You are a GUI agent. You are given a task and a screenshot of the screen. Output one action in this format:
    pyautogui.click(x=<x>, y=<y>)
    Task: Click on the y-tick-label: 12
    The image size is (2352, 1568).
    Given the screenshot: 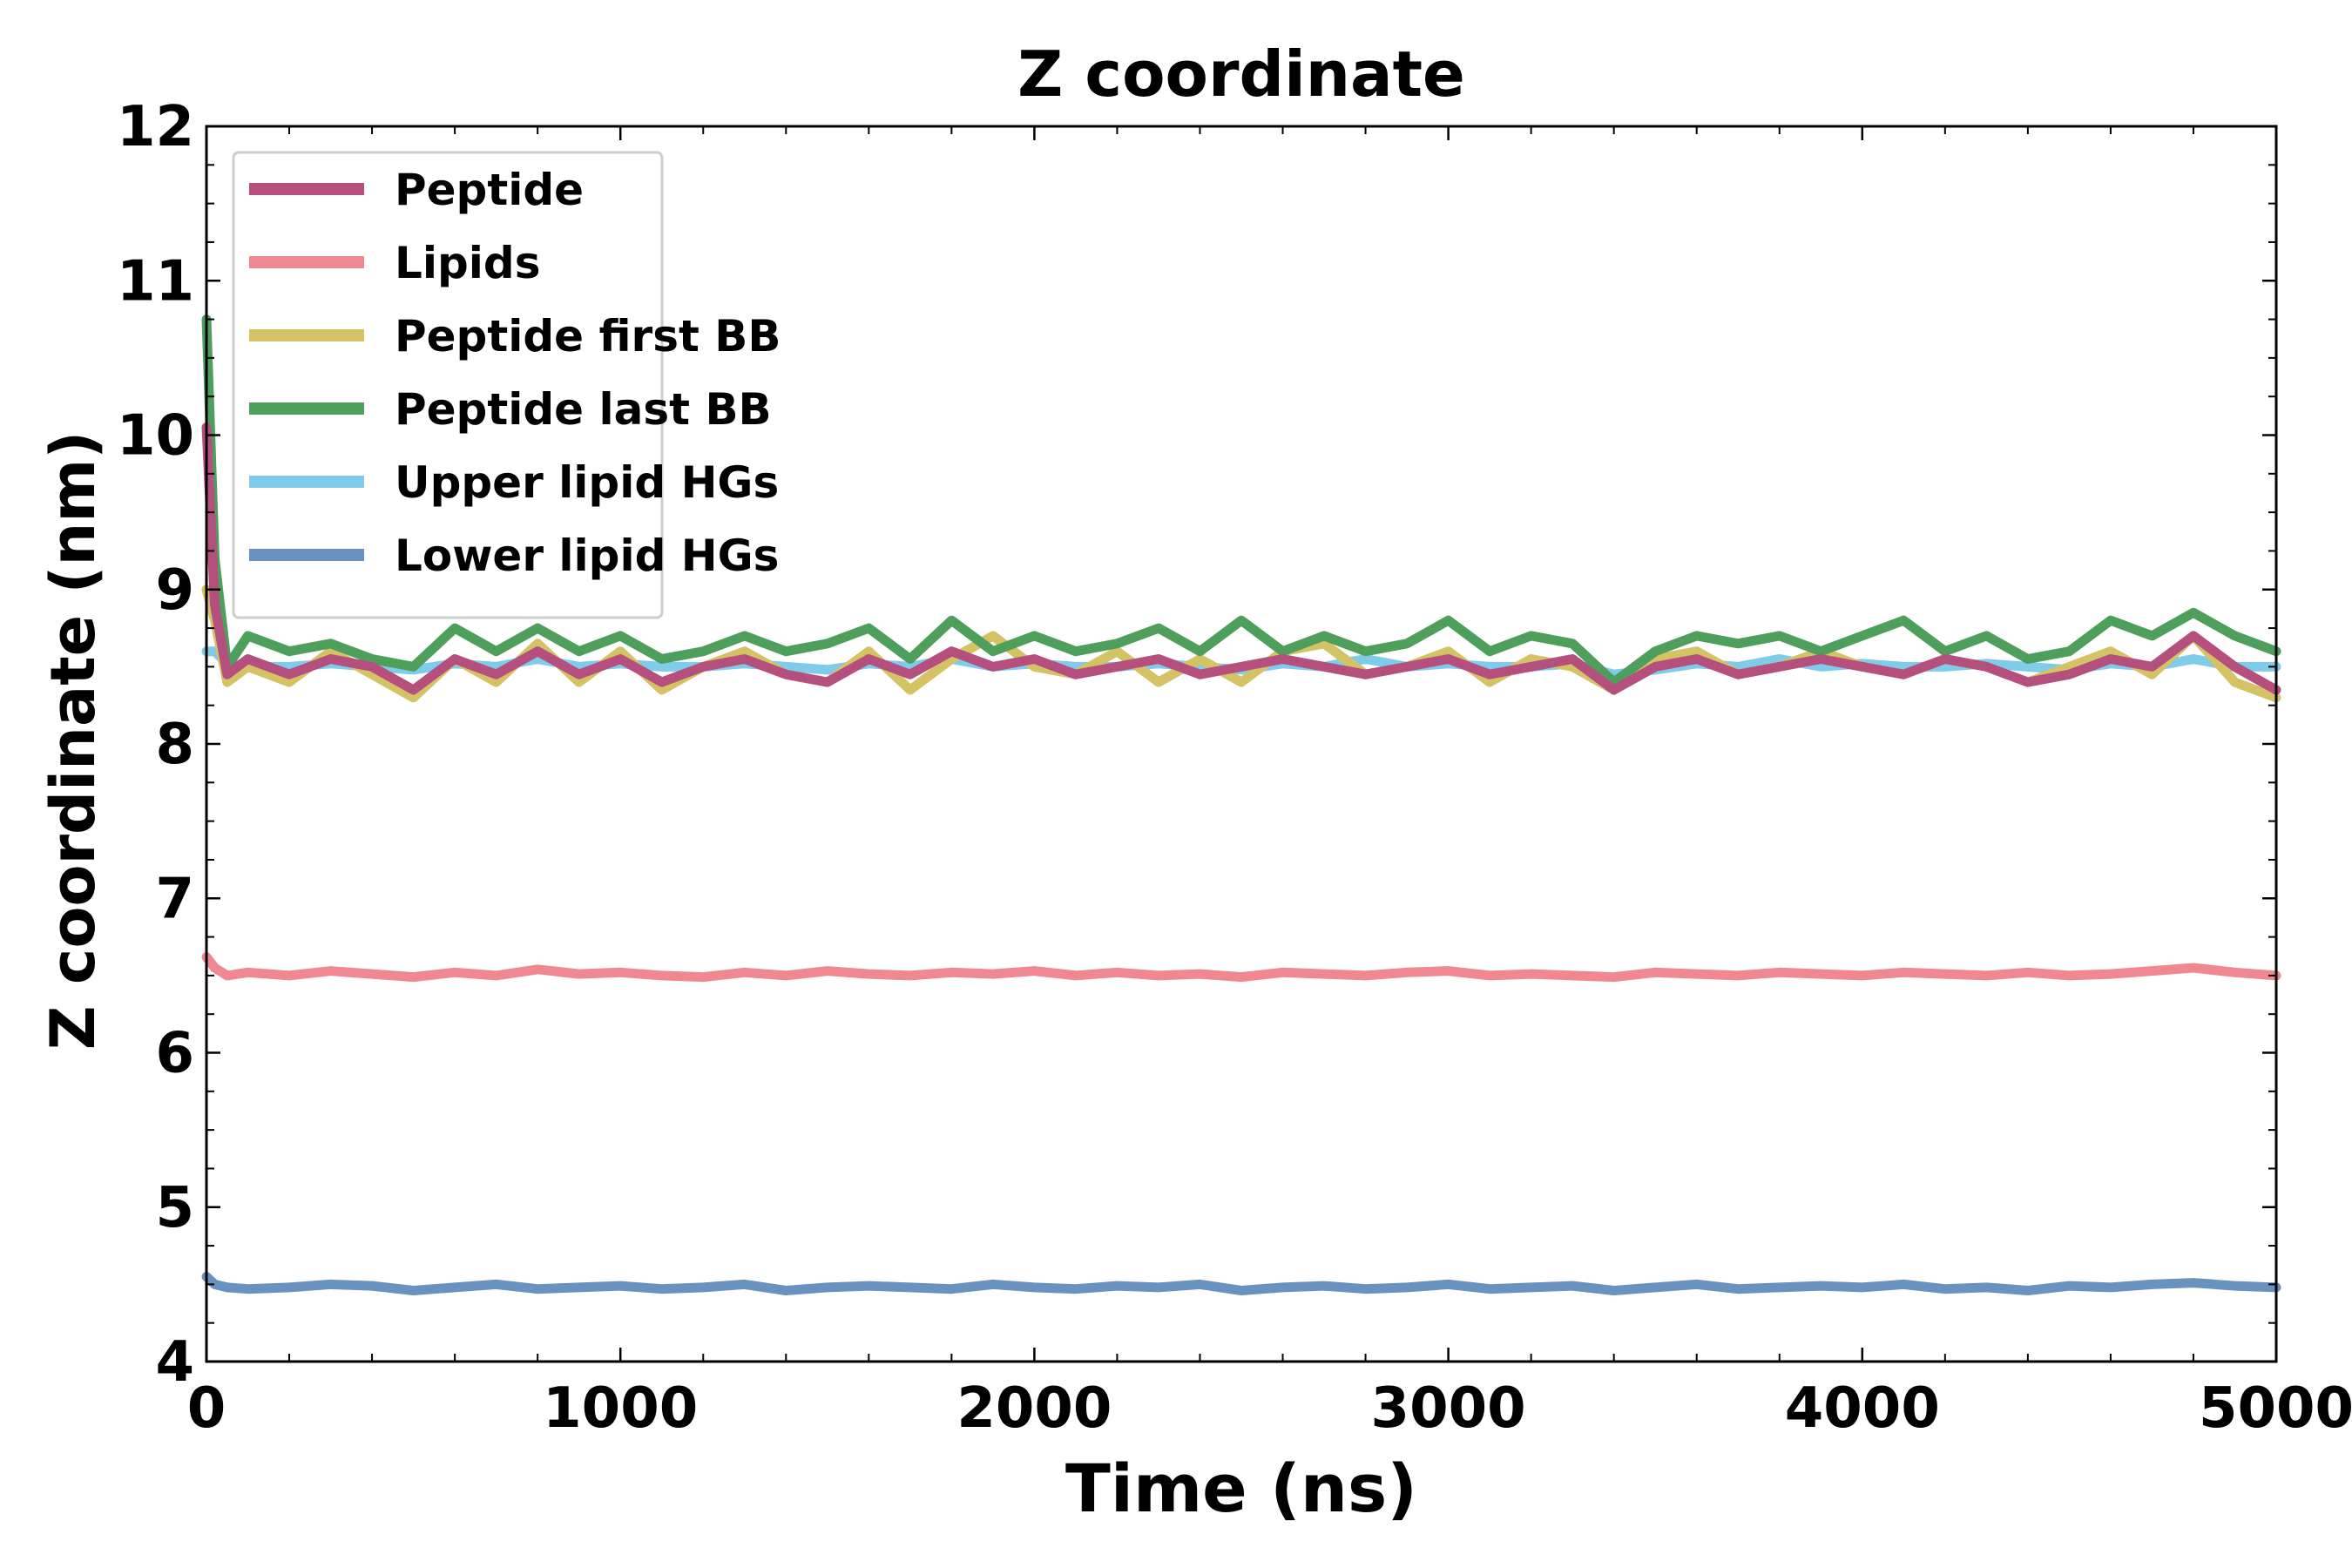 What is the action you would take?
    pyautogui.click(x=155, y=127)
    